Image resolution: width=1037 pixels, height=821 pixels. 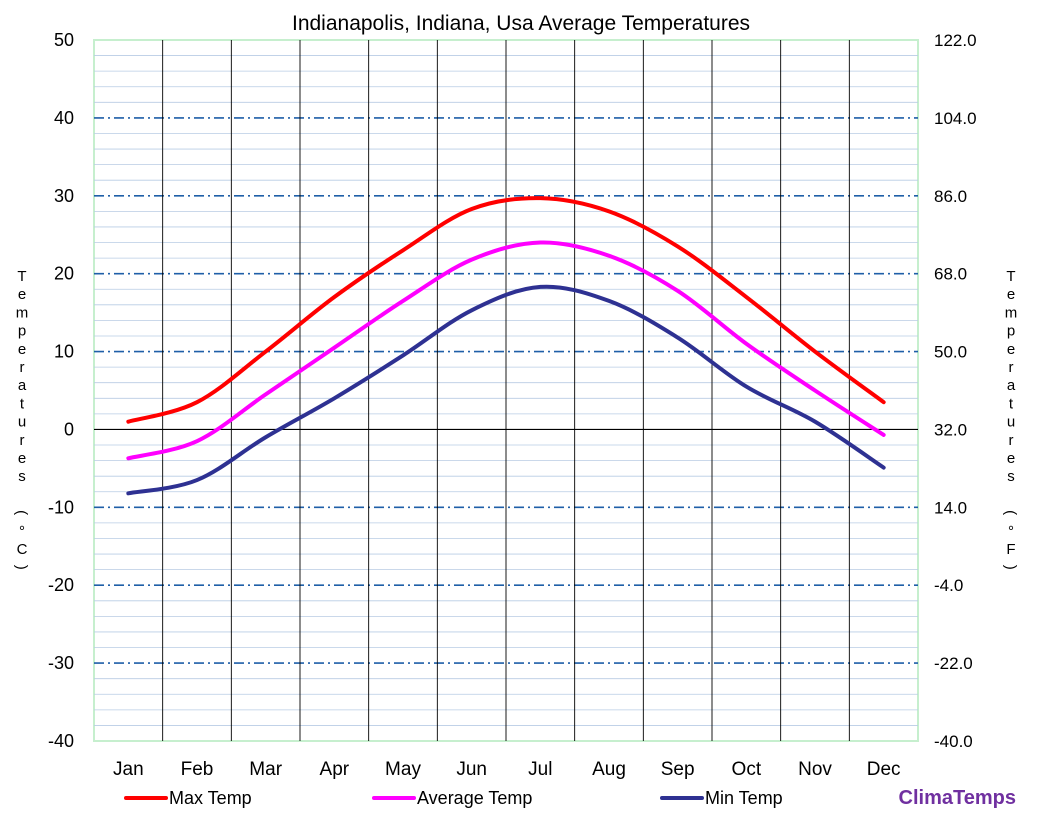 What do you see at coordinates (61, 507) in the screenshot?
I see `y-tick-left: -10` at bounding box center [61, 507].